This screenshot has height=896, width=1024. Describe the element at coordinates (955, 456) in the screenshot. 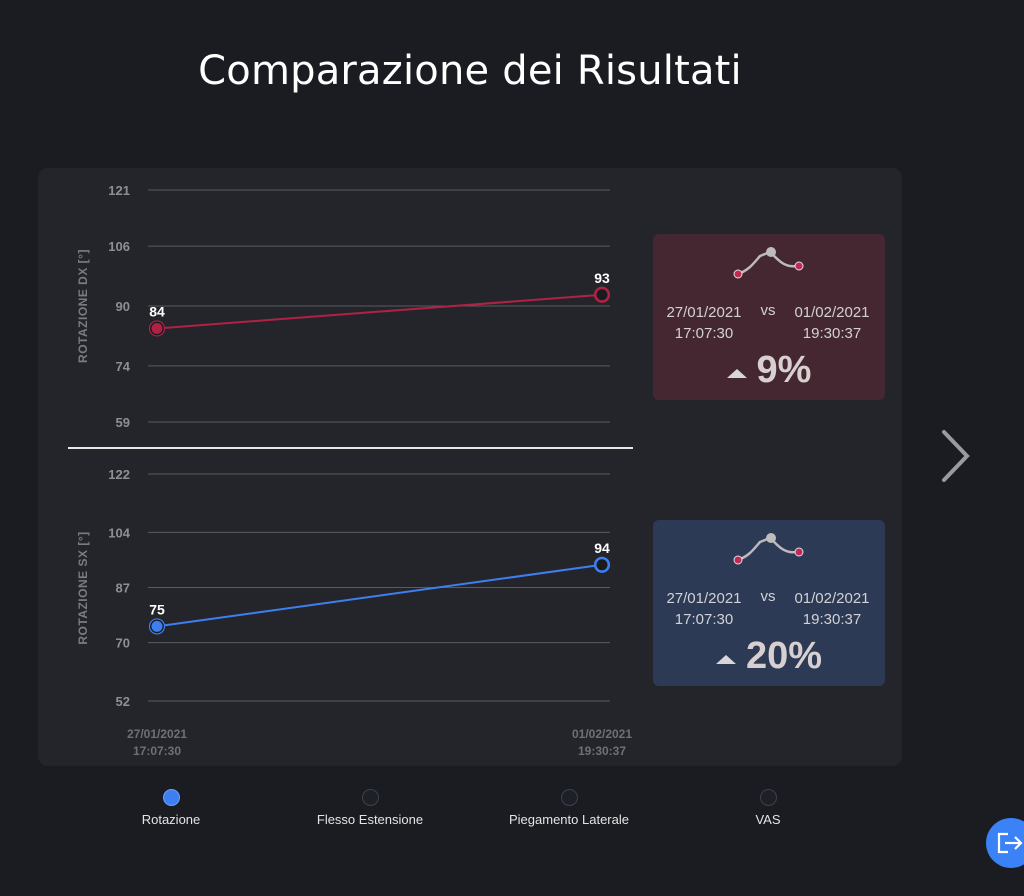

I see `chevron-right-icon` at that location.